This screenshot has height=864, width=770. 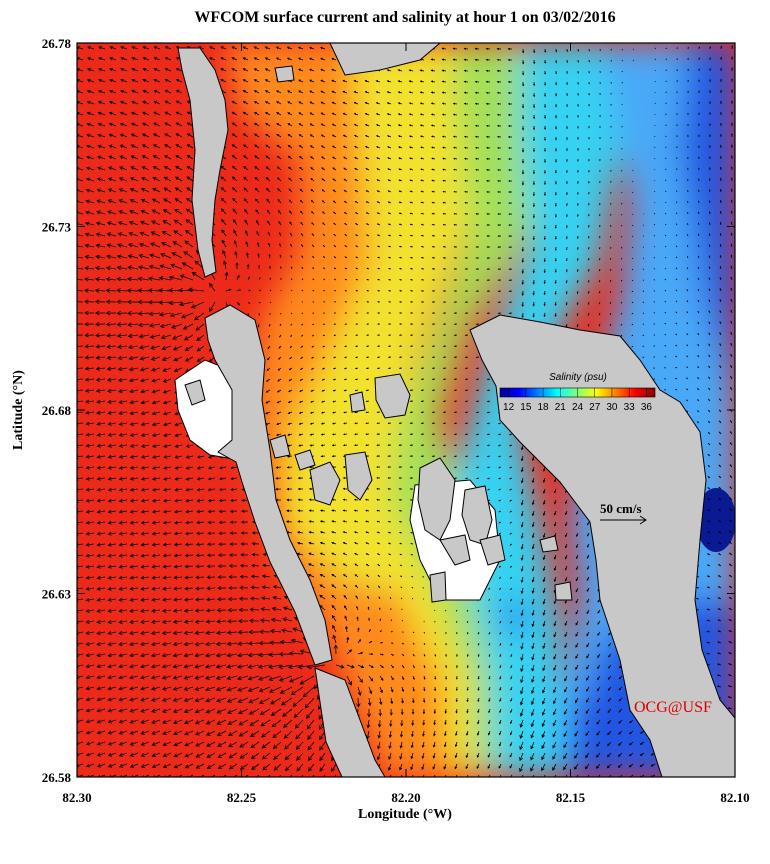 I want to click on colorbar-tick-label: 33, so click(x=630, y=407).